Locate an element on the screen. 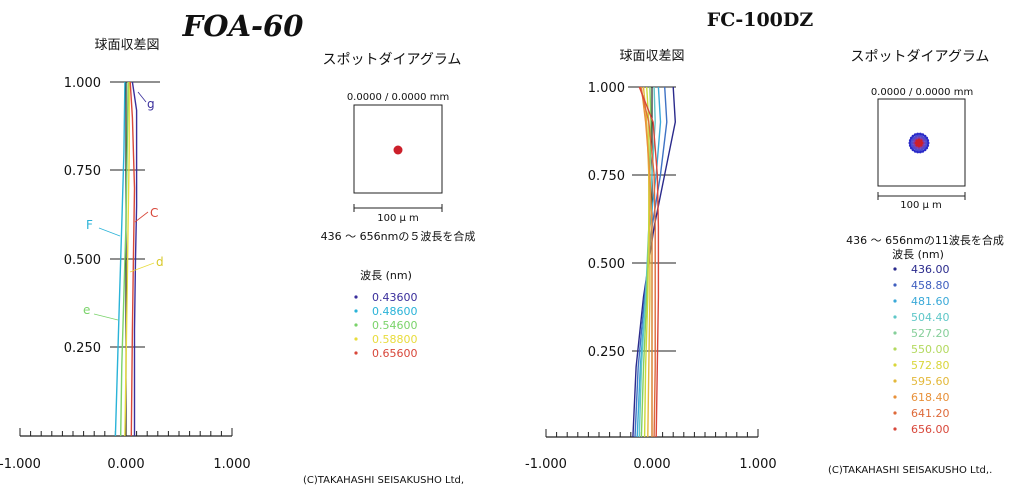 Image resolution: width=1022 pixels, height=488 pixels. legend-label-right-3: 504.40 is located at coordinates (930, 317).